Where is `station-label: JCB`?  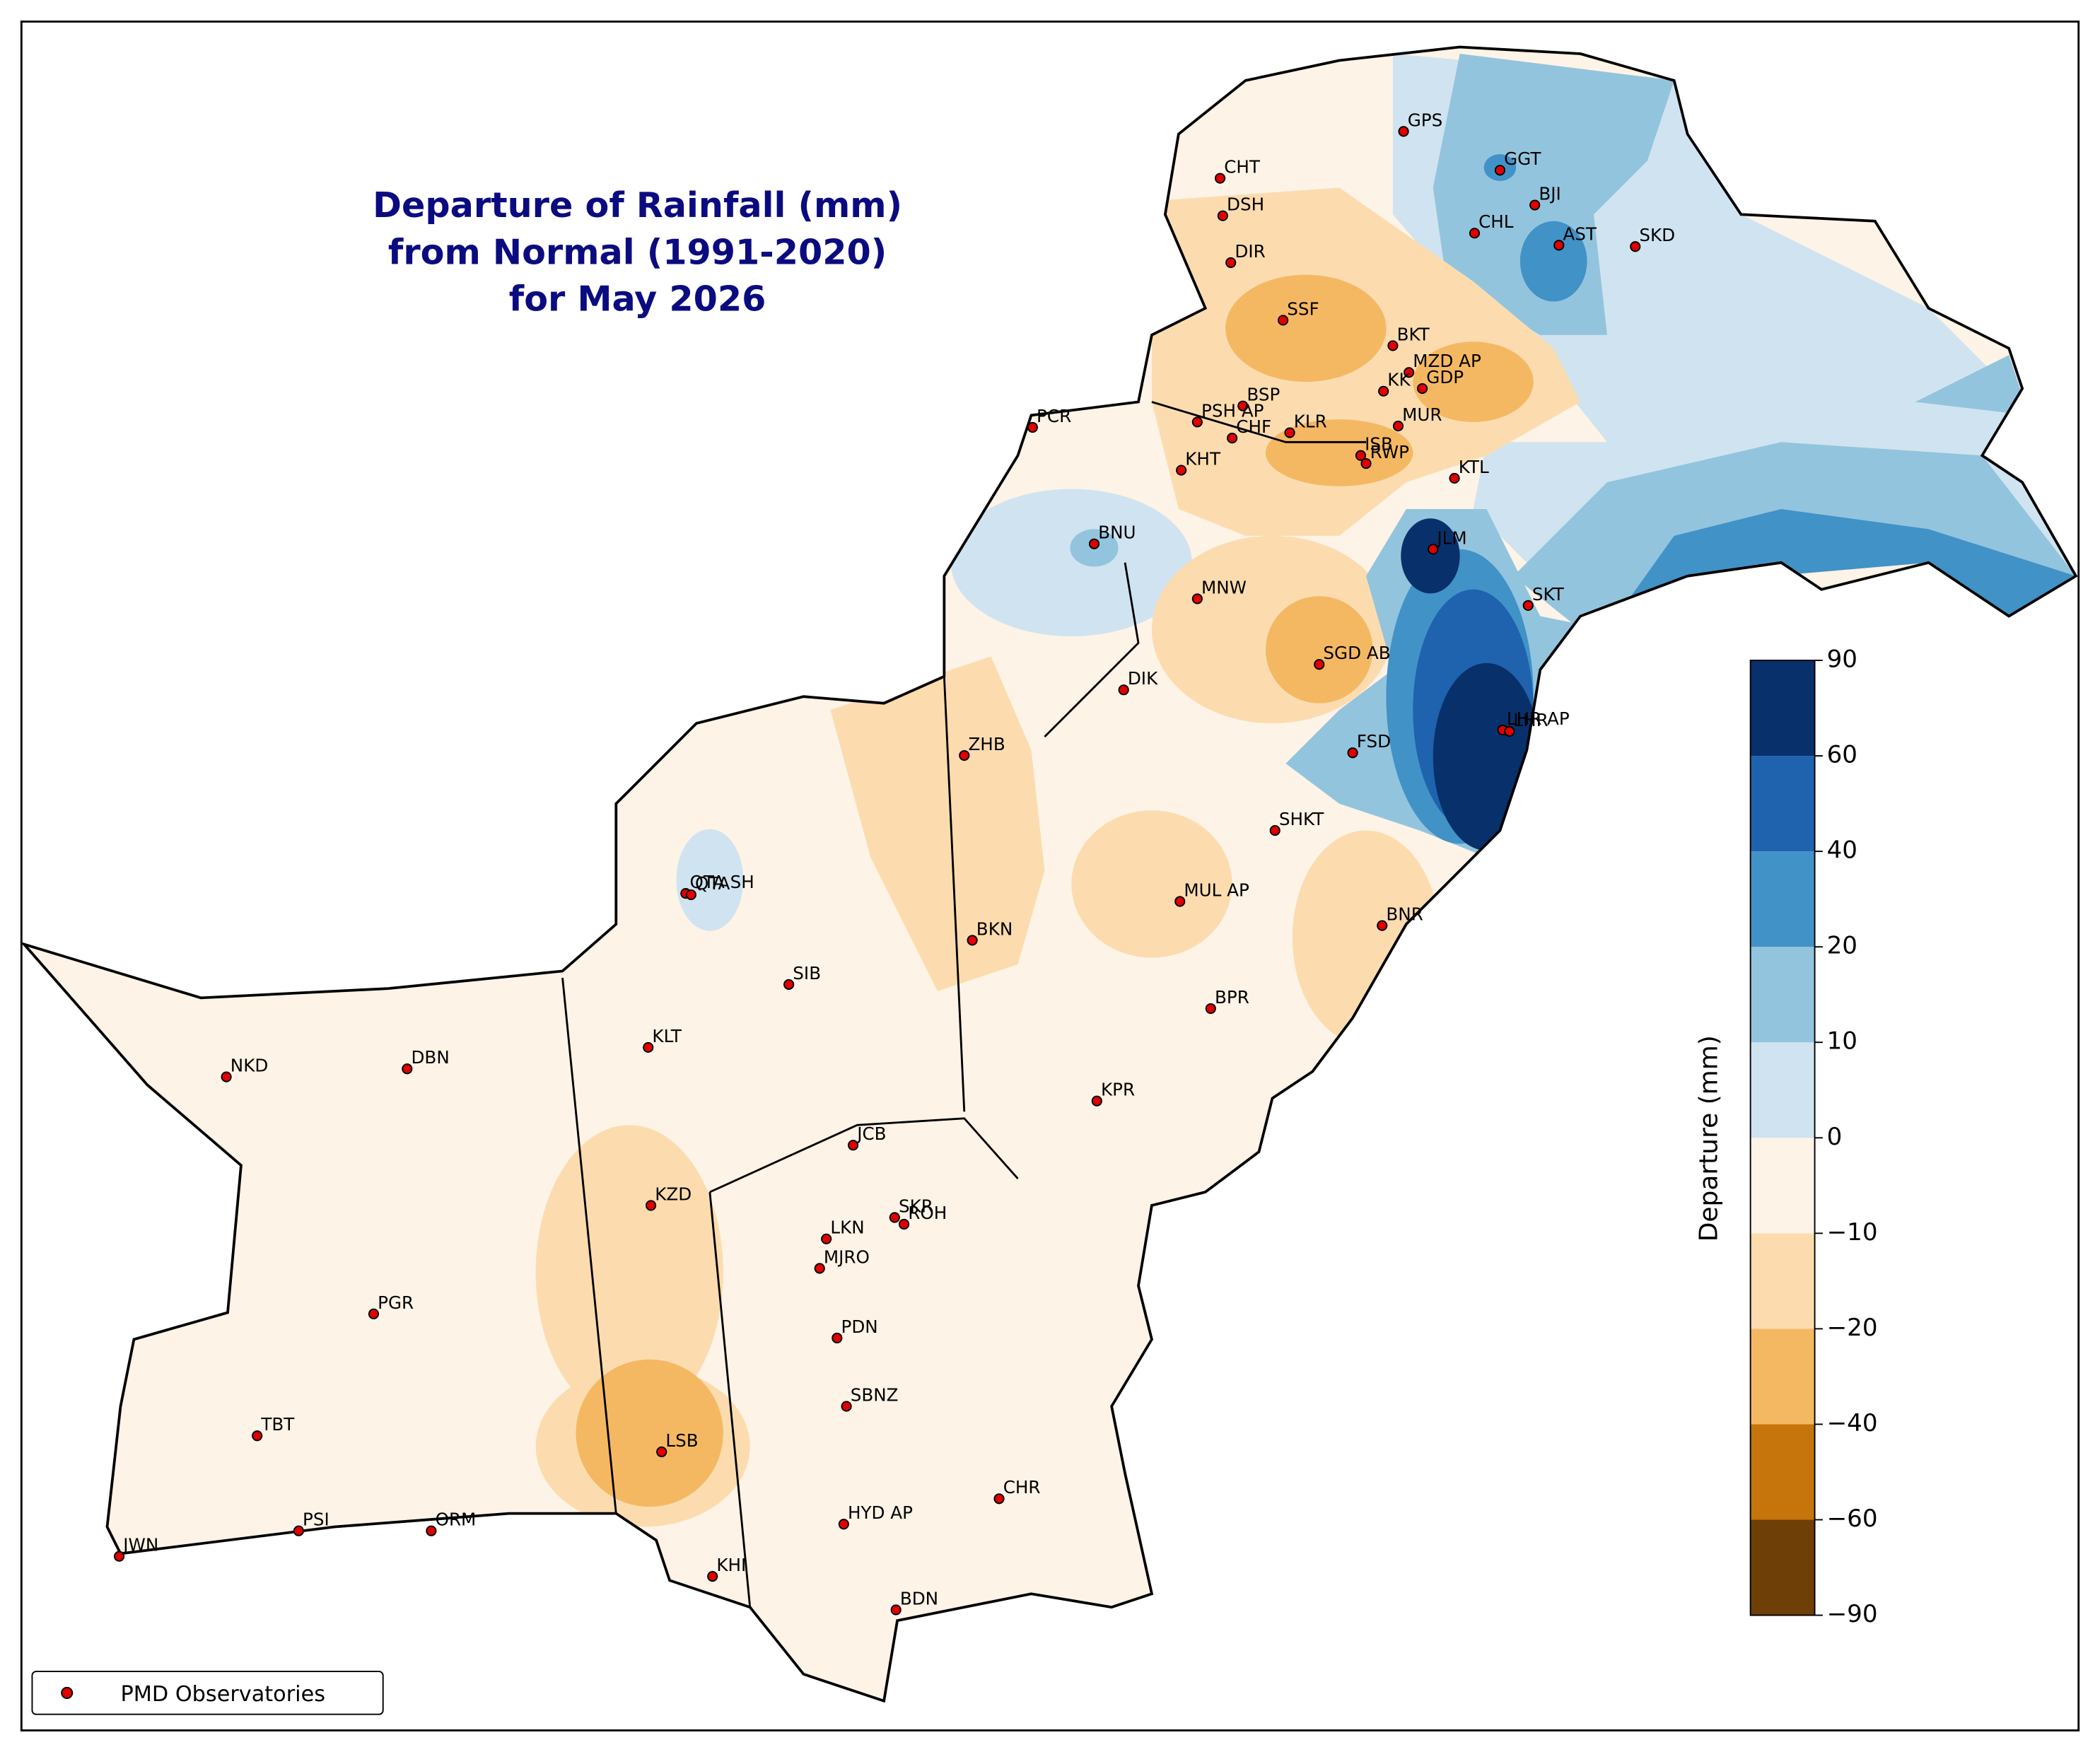 station-label: JCB is located at coordinates (871, 1133).